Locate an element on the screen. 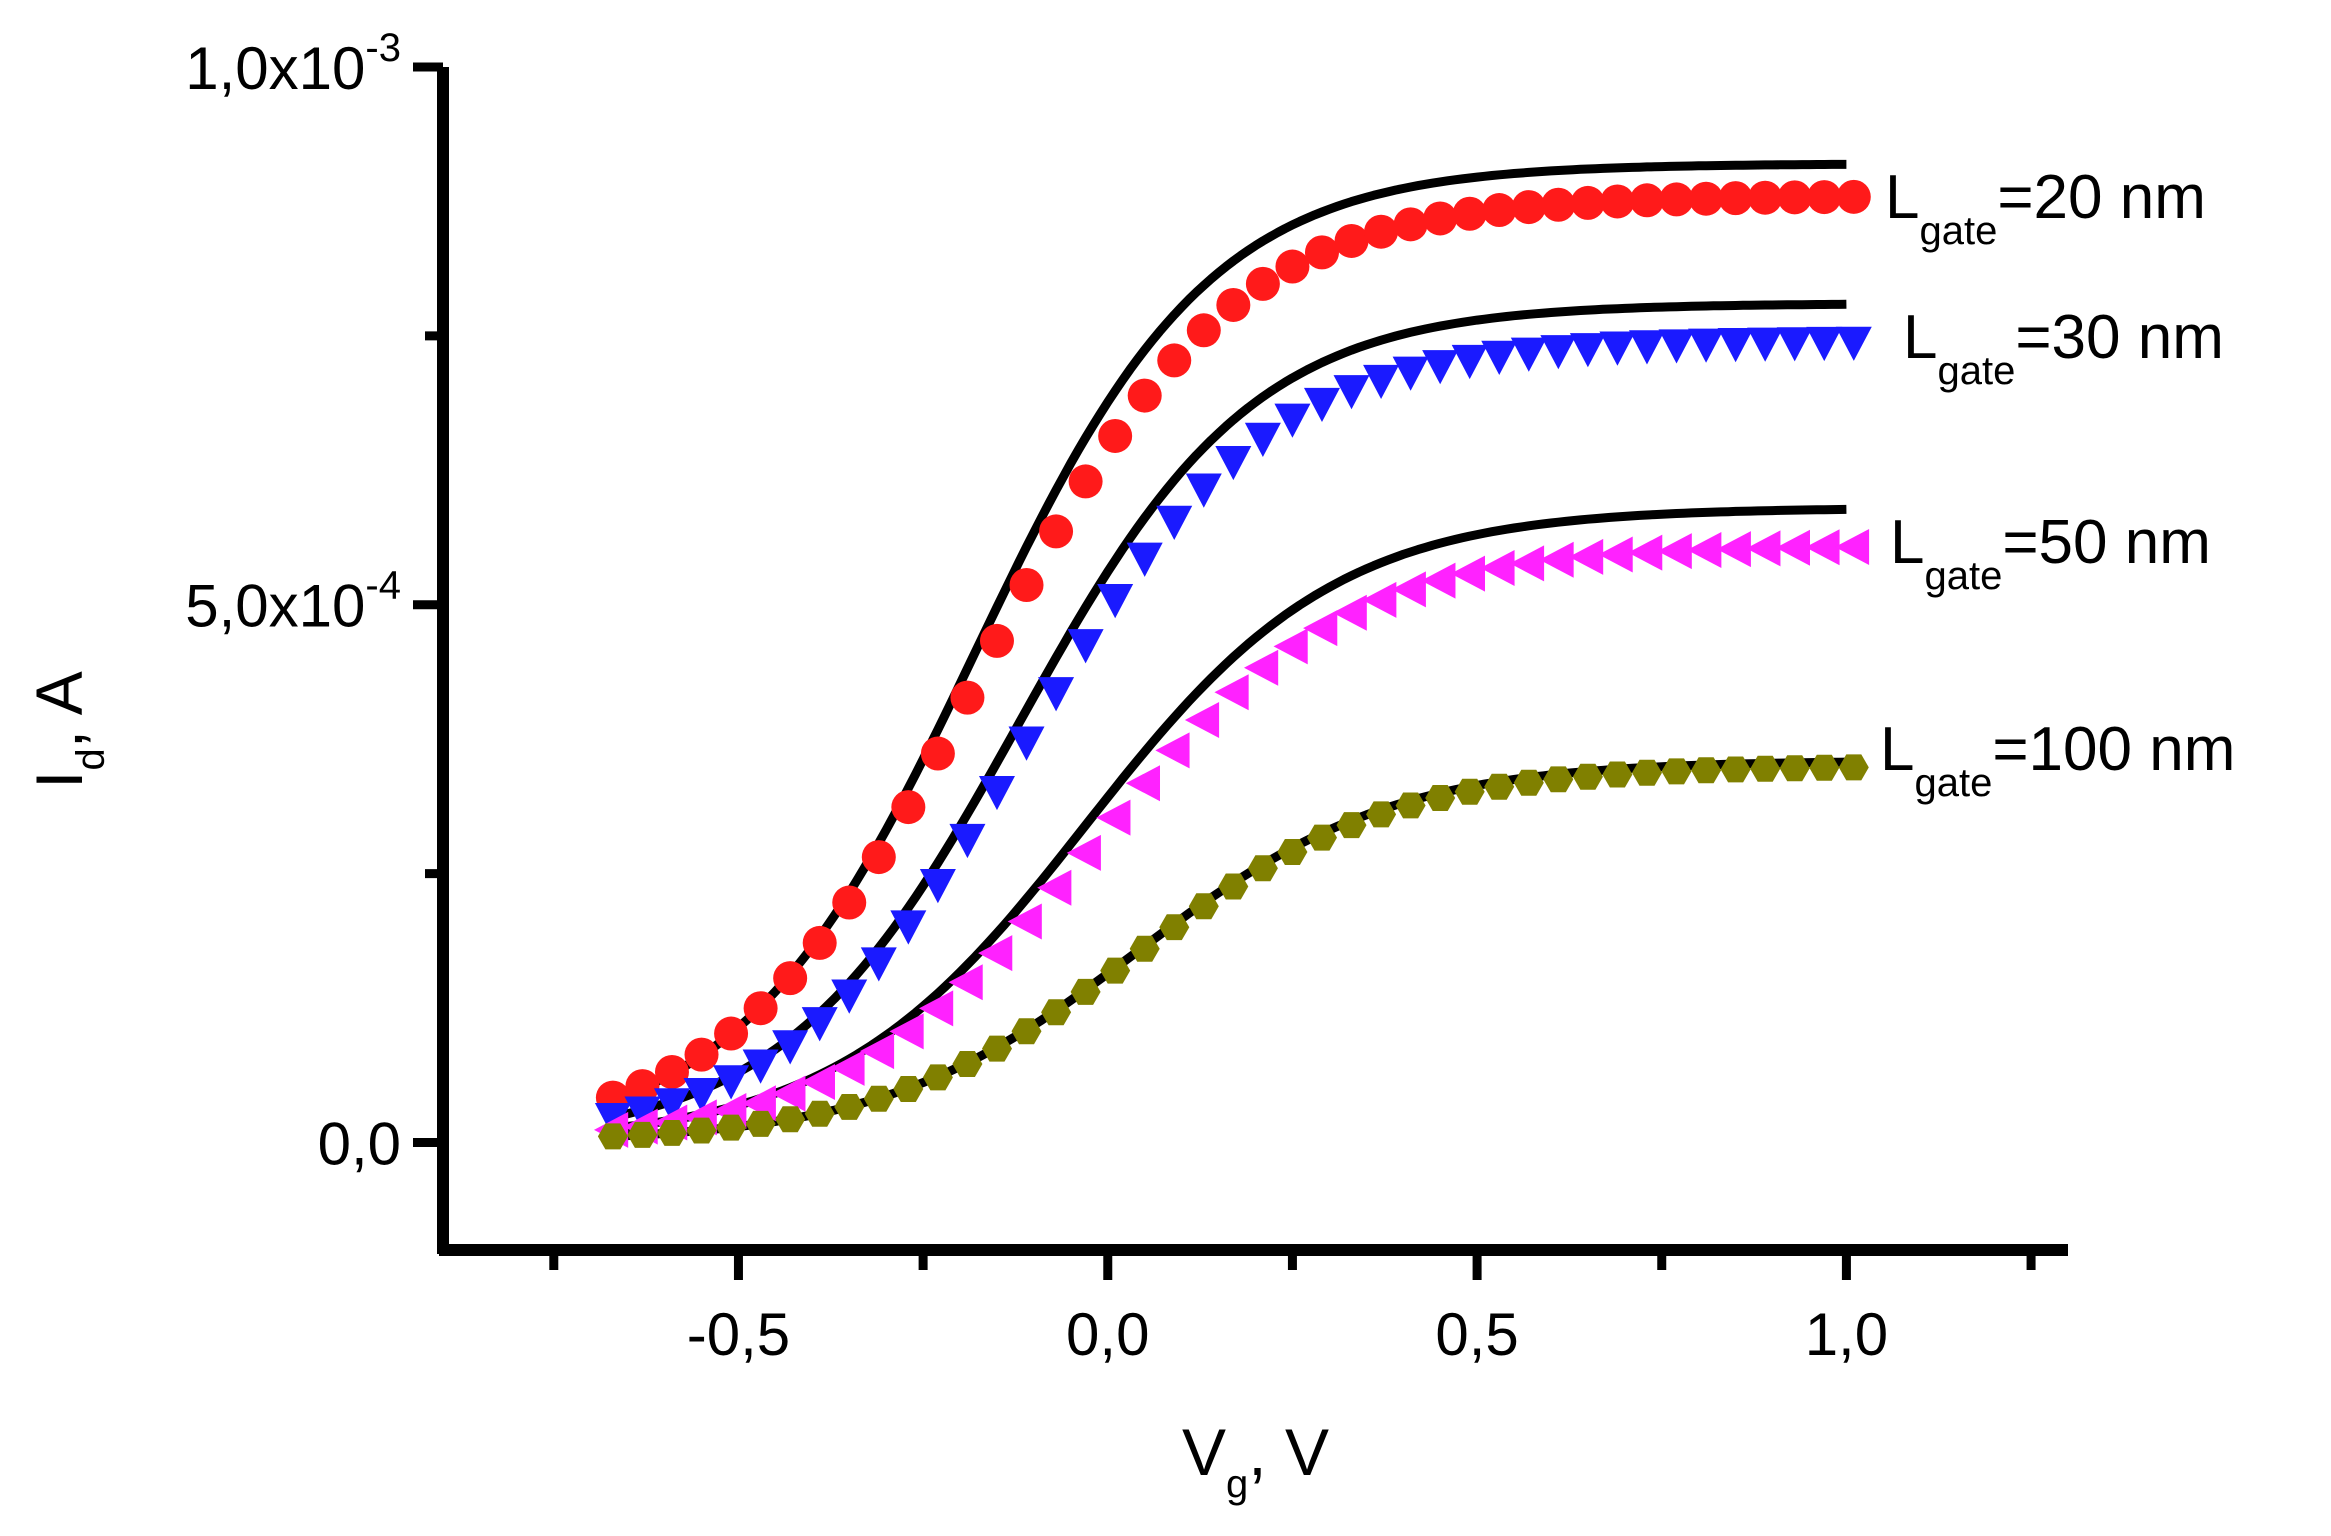 The width and height of the screenshot is (2331, 1536). x-tick-label: 0,0 is located at coordinates (1107, 1334).